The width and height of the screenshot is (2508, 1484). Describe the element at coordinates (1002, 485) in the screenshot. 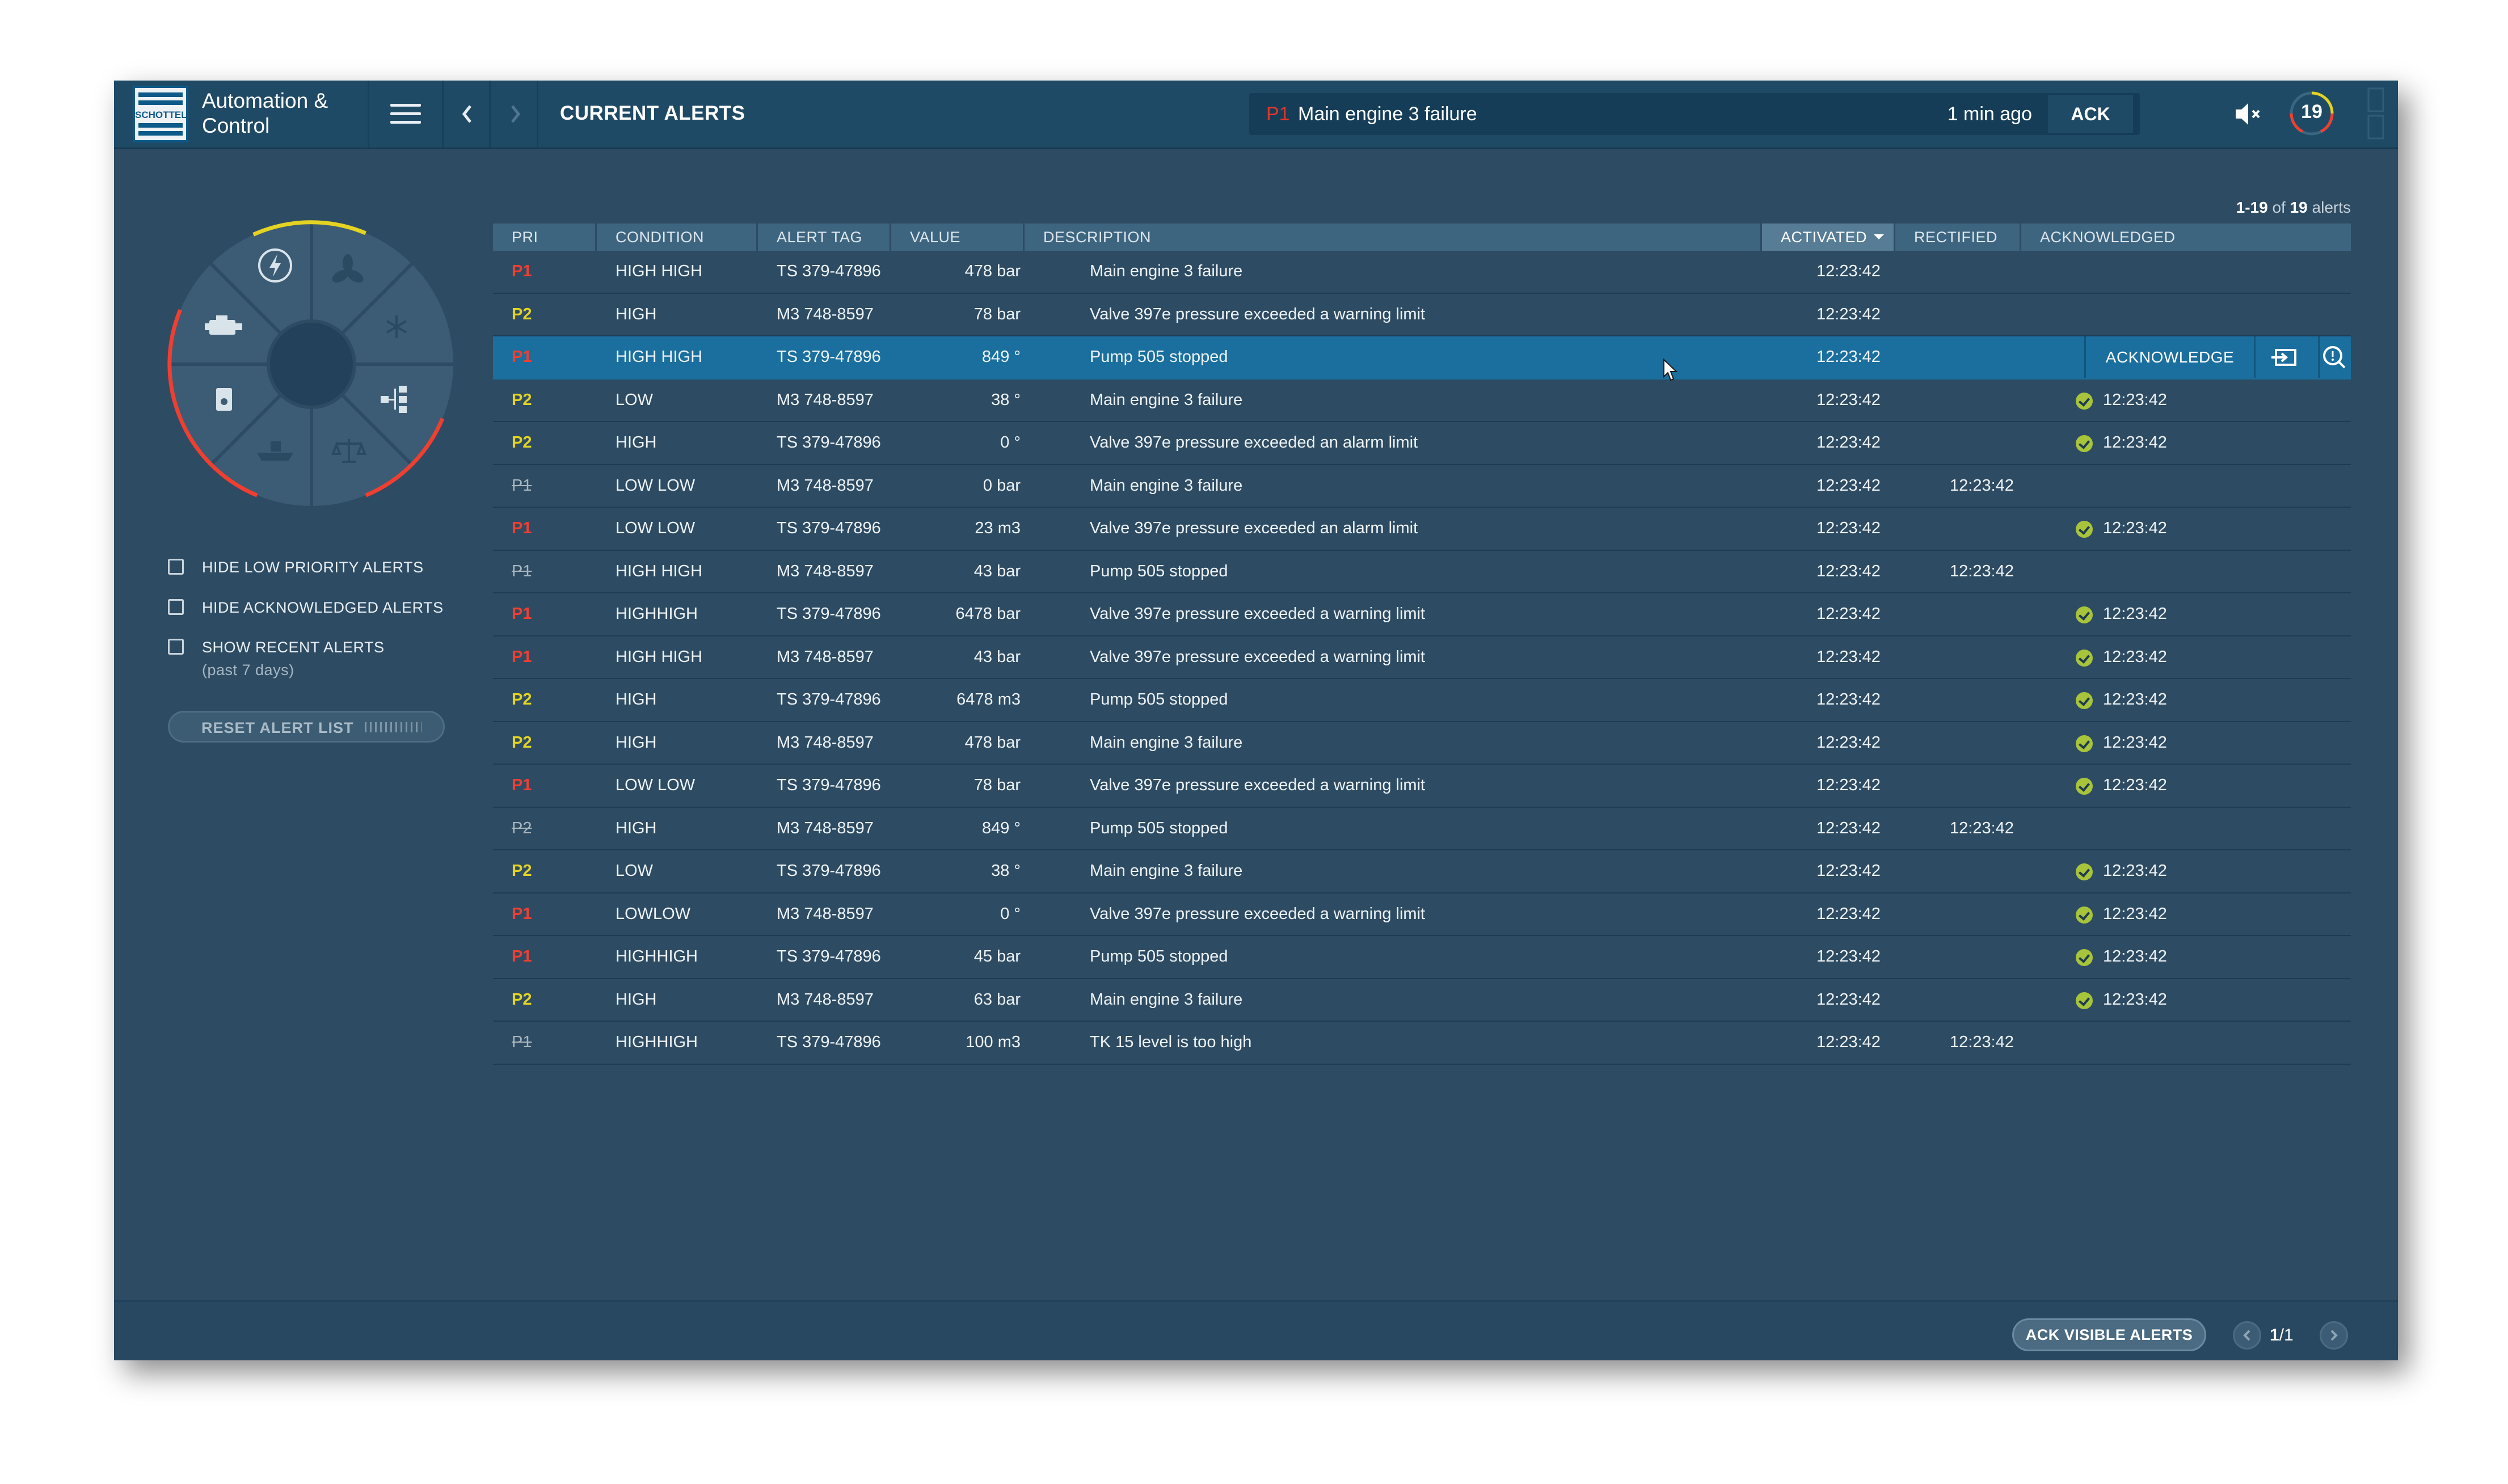

I see `row-value: 0 bar` at that location.